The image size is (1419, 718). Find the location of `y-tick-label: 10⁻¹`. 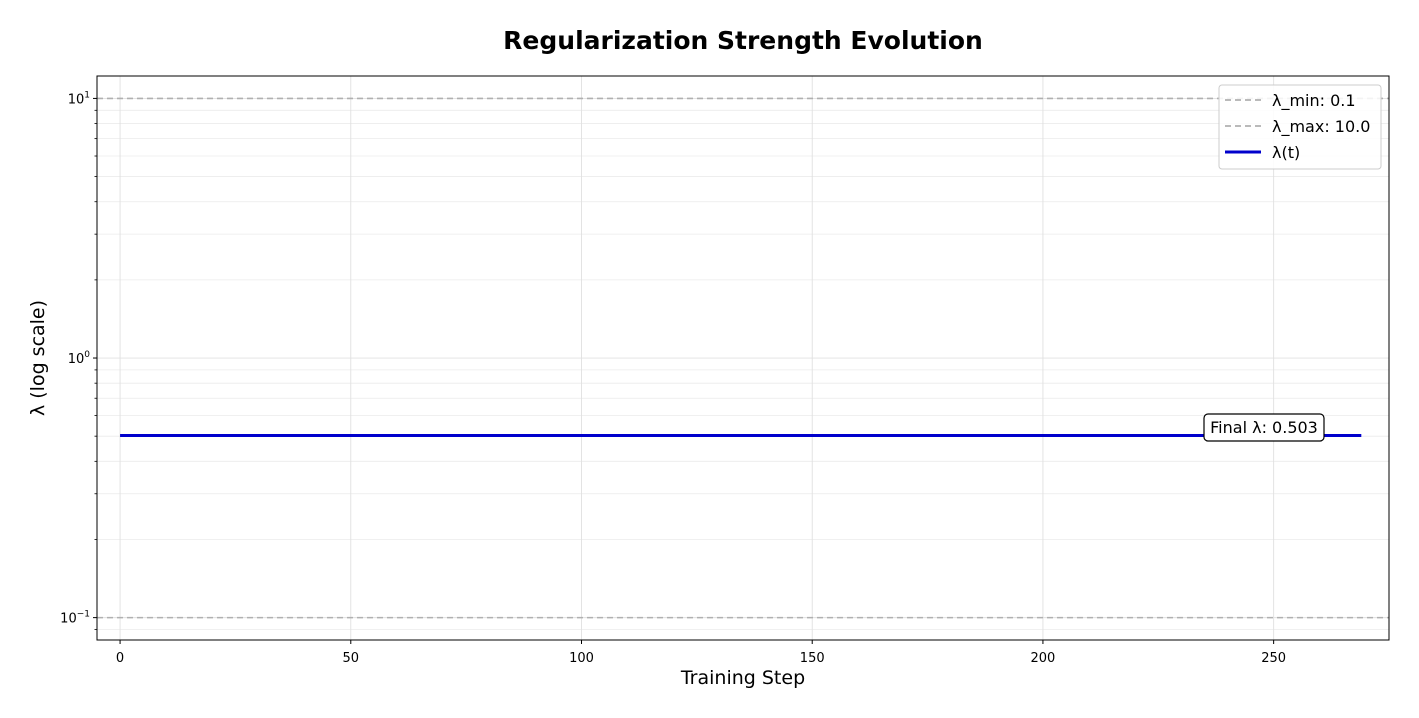

y-tick-label: 10⁻¹ is located at coordinates (75, 618).